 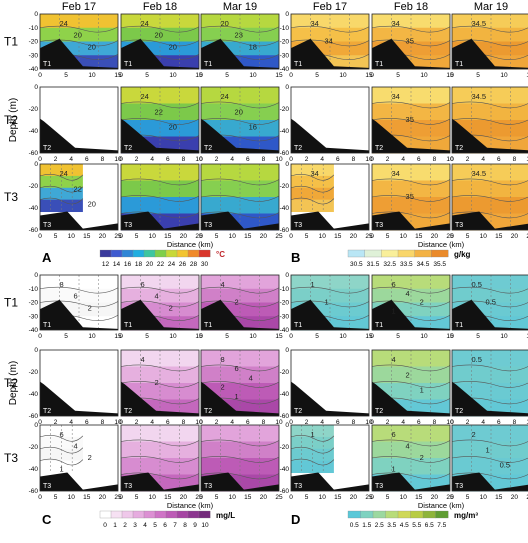 I want to click on colorbar-tick-label: 14, so click(x=117, y=264).